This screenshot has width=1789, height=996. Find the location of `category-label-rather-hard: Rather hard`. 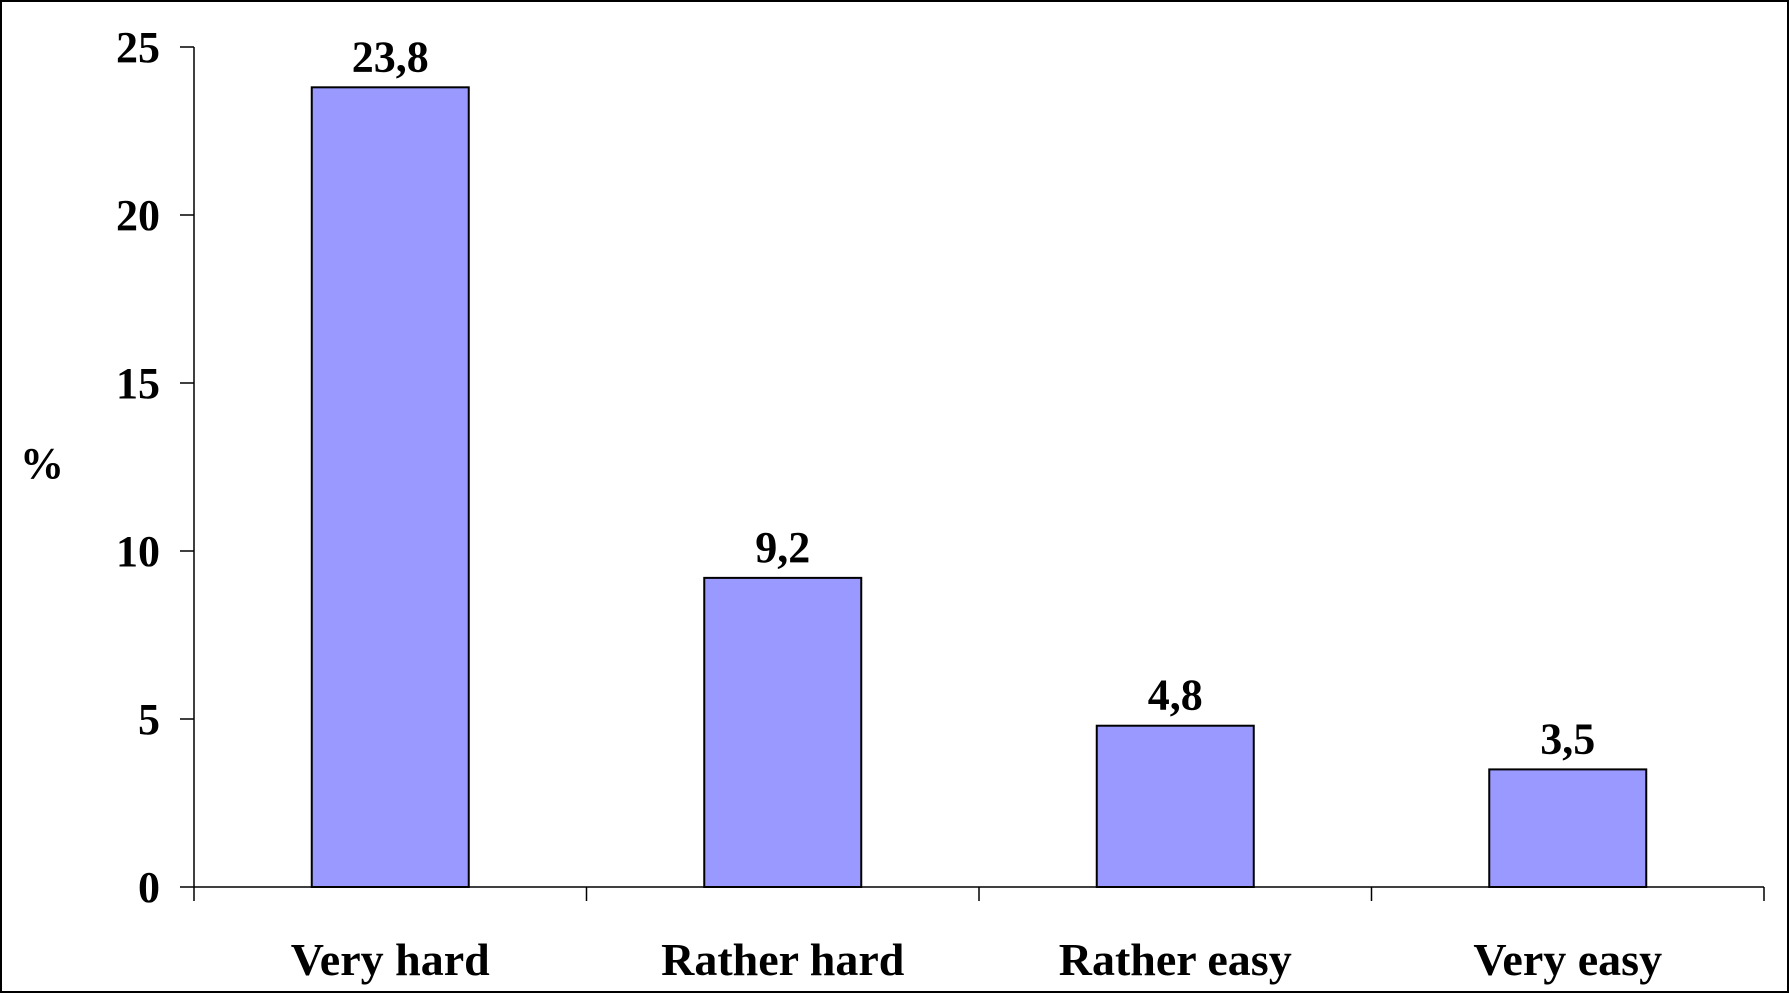

category-label-rather-hard: Rather hard is located at coordinates (783, 959).